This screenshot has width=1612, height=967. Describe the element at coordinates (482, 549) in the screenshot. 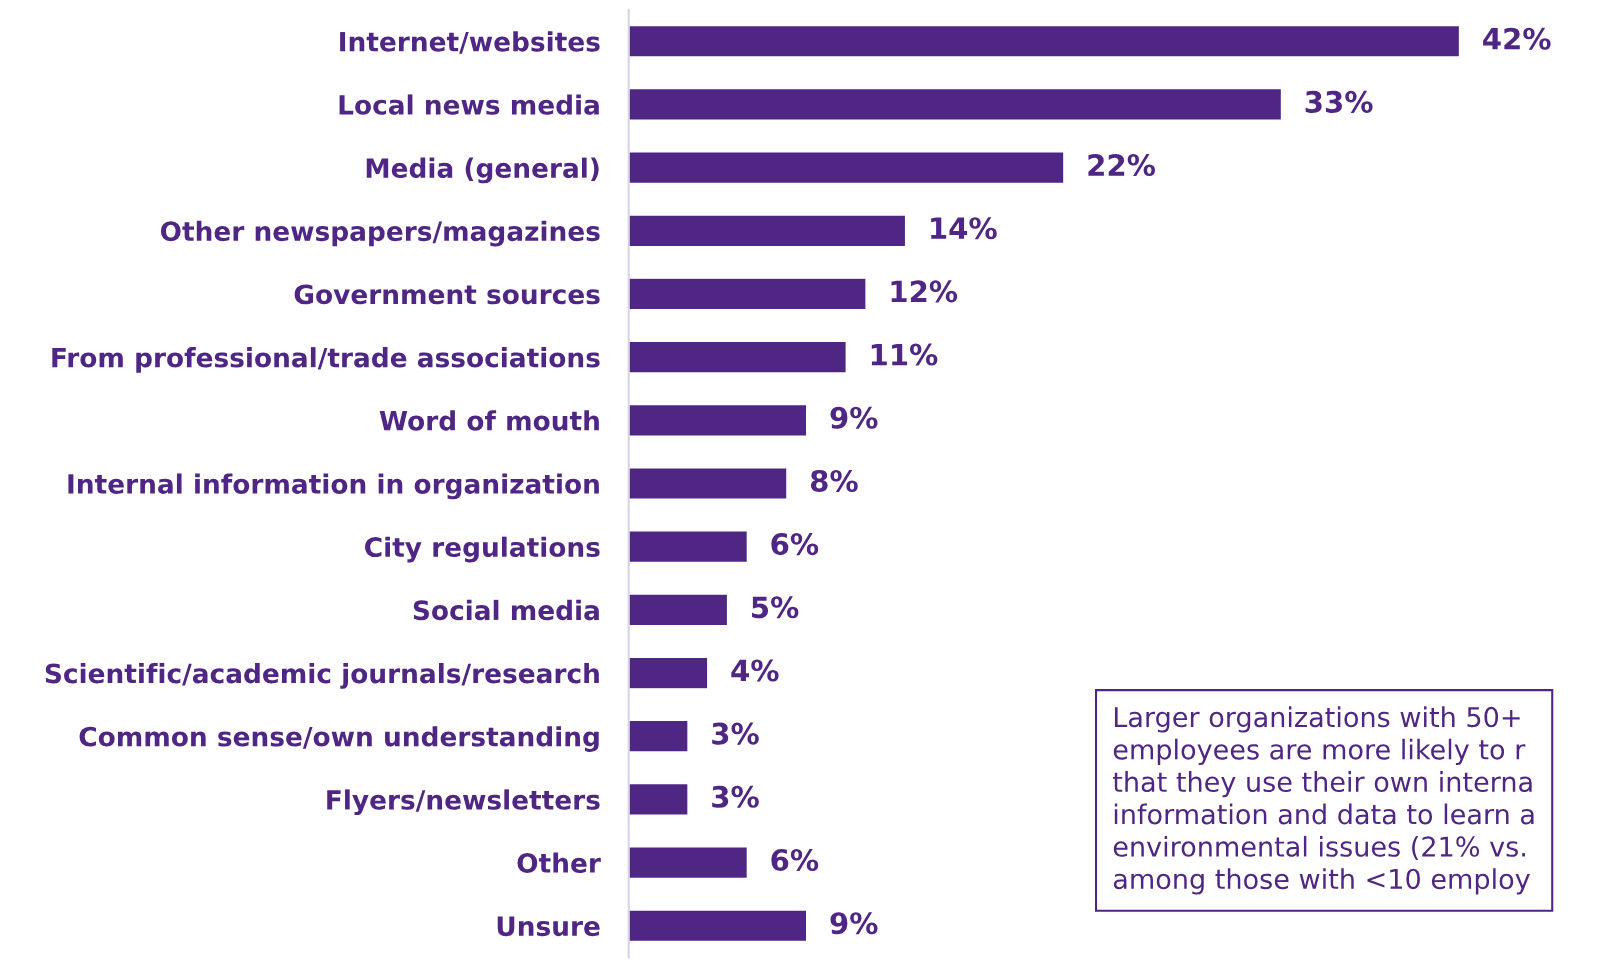

I see `y-tick-label: City regulations` at that location.